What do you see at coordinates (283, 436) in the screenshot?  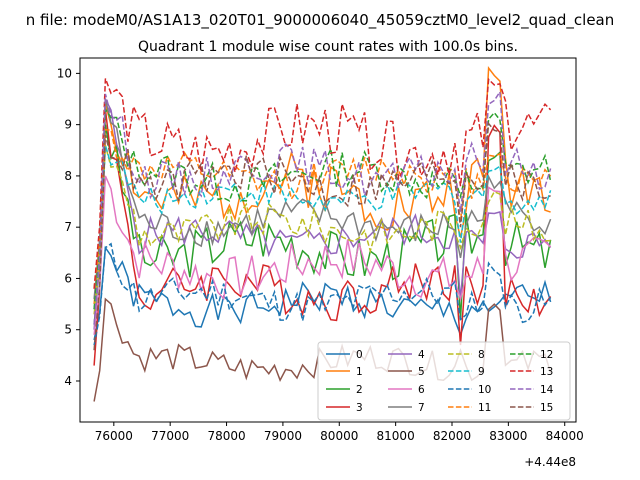 I see `x-tick-label: 79000` at bounding box center [283, 436].